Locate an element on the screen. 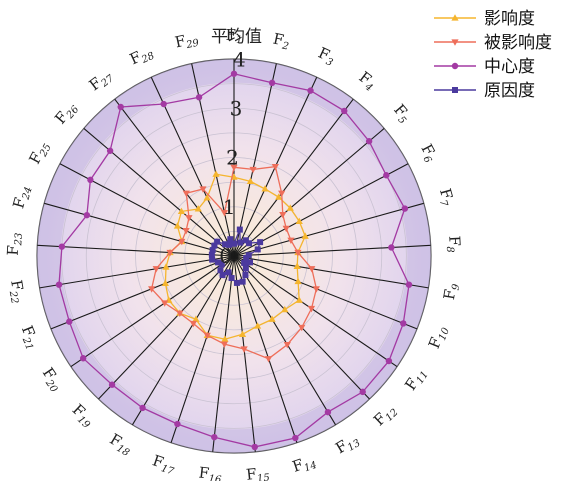 This screenshot has width=572, height=481. spoke-F9 is located at coordinates (331, 272).